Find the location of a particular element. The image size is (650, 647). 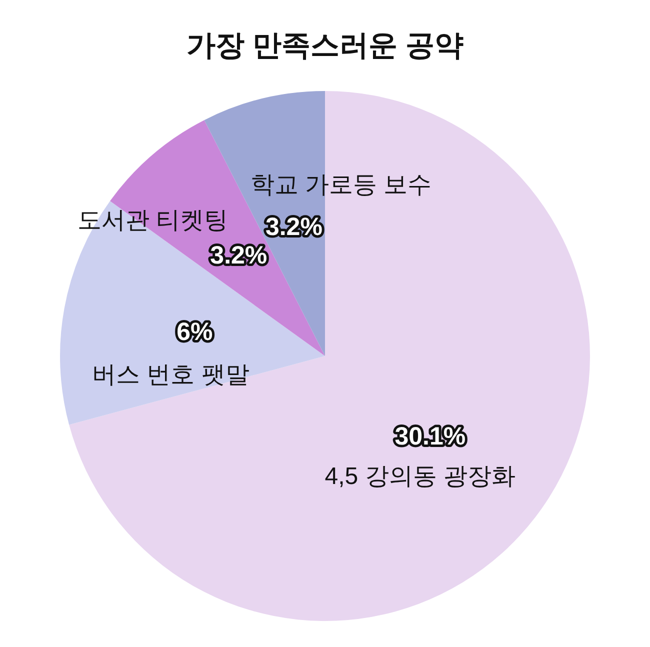

title: 가장 만족스러운 공약 is located at coordinates (325, 46).